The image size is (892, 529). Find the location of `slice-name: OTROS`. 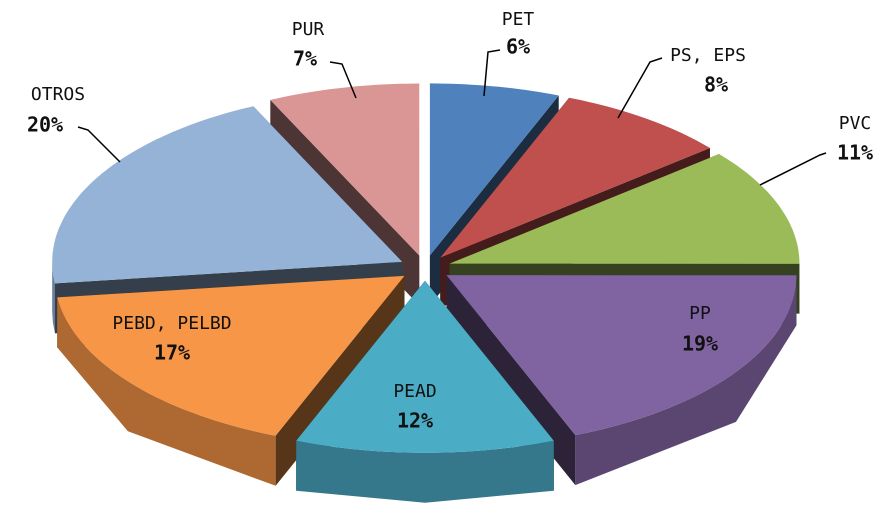

slice-name: OTROS is located at coordinates (58, 94).